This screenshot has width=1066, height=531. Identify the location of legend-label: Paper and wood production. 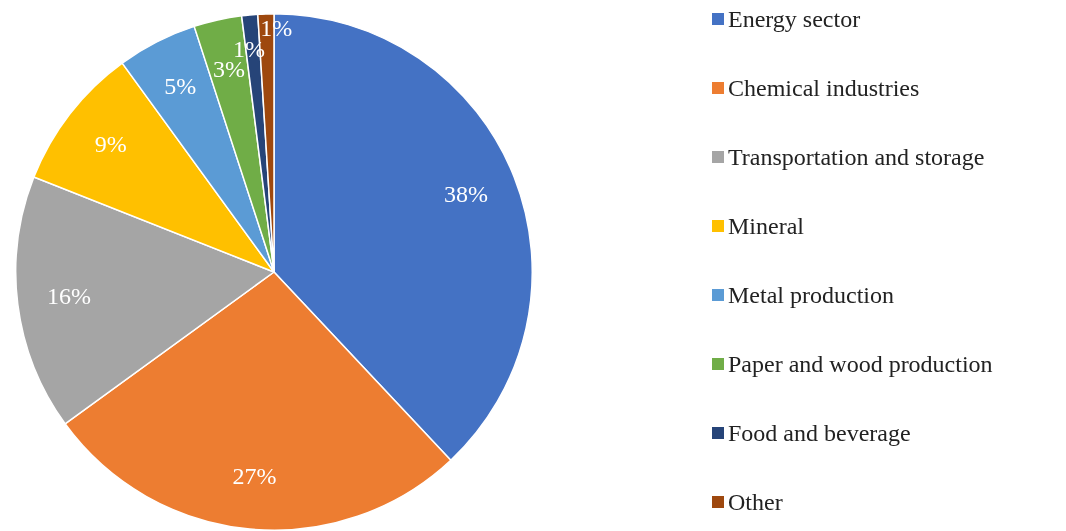
(860, 364).